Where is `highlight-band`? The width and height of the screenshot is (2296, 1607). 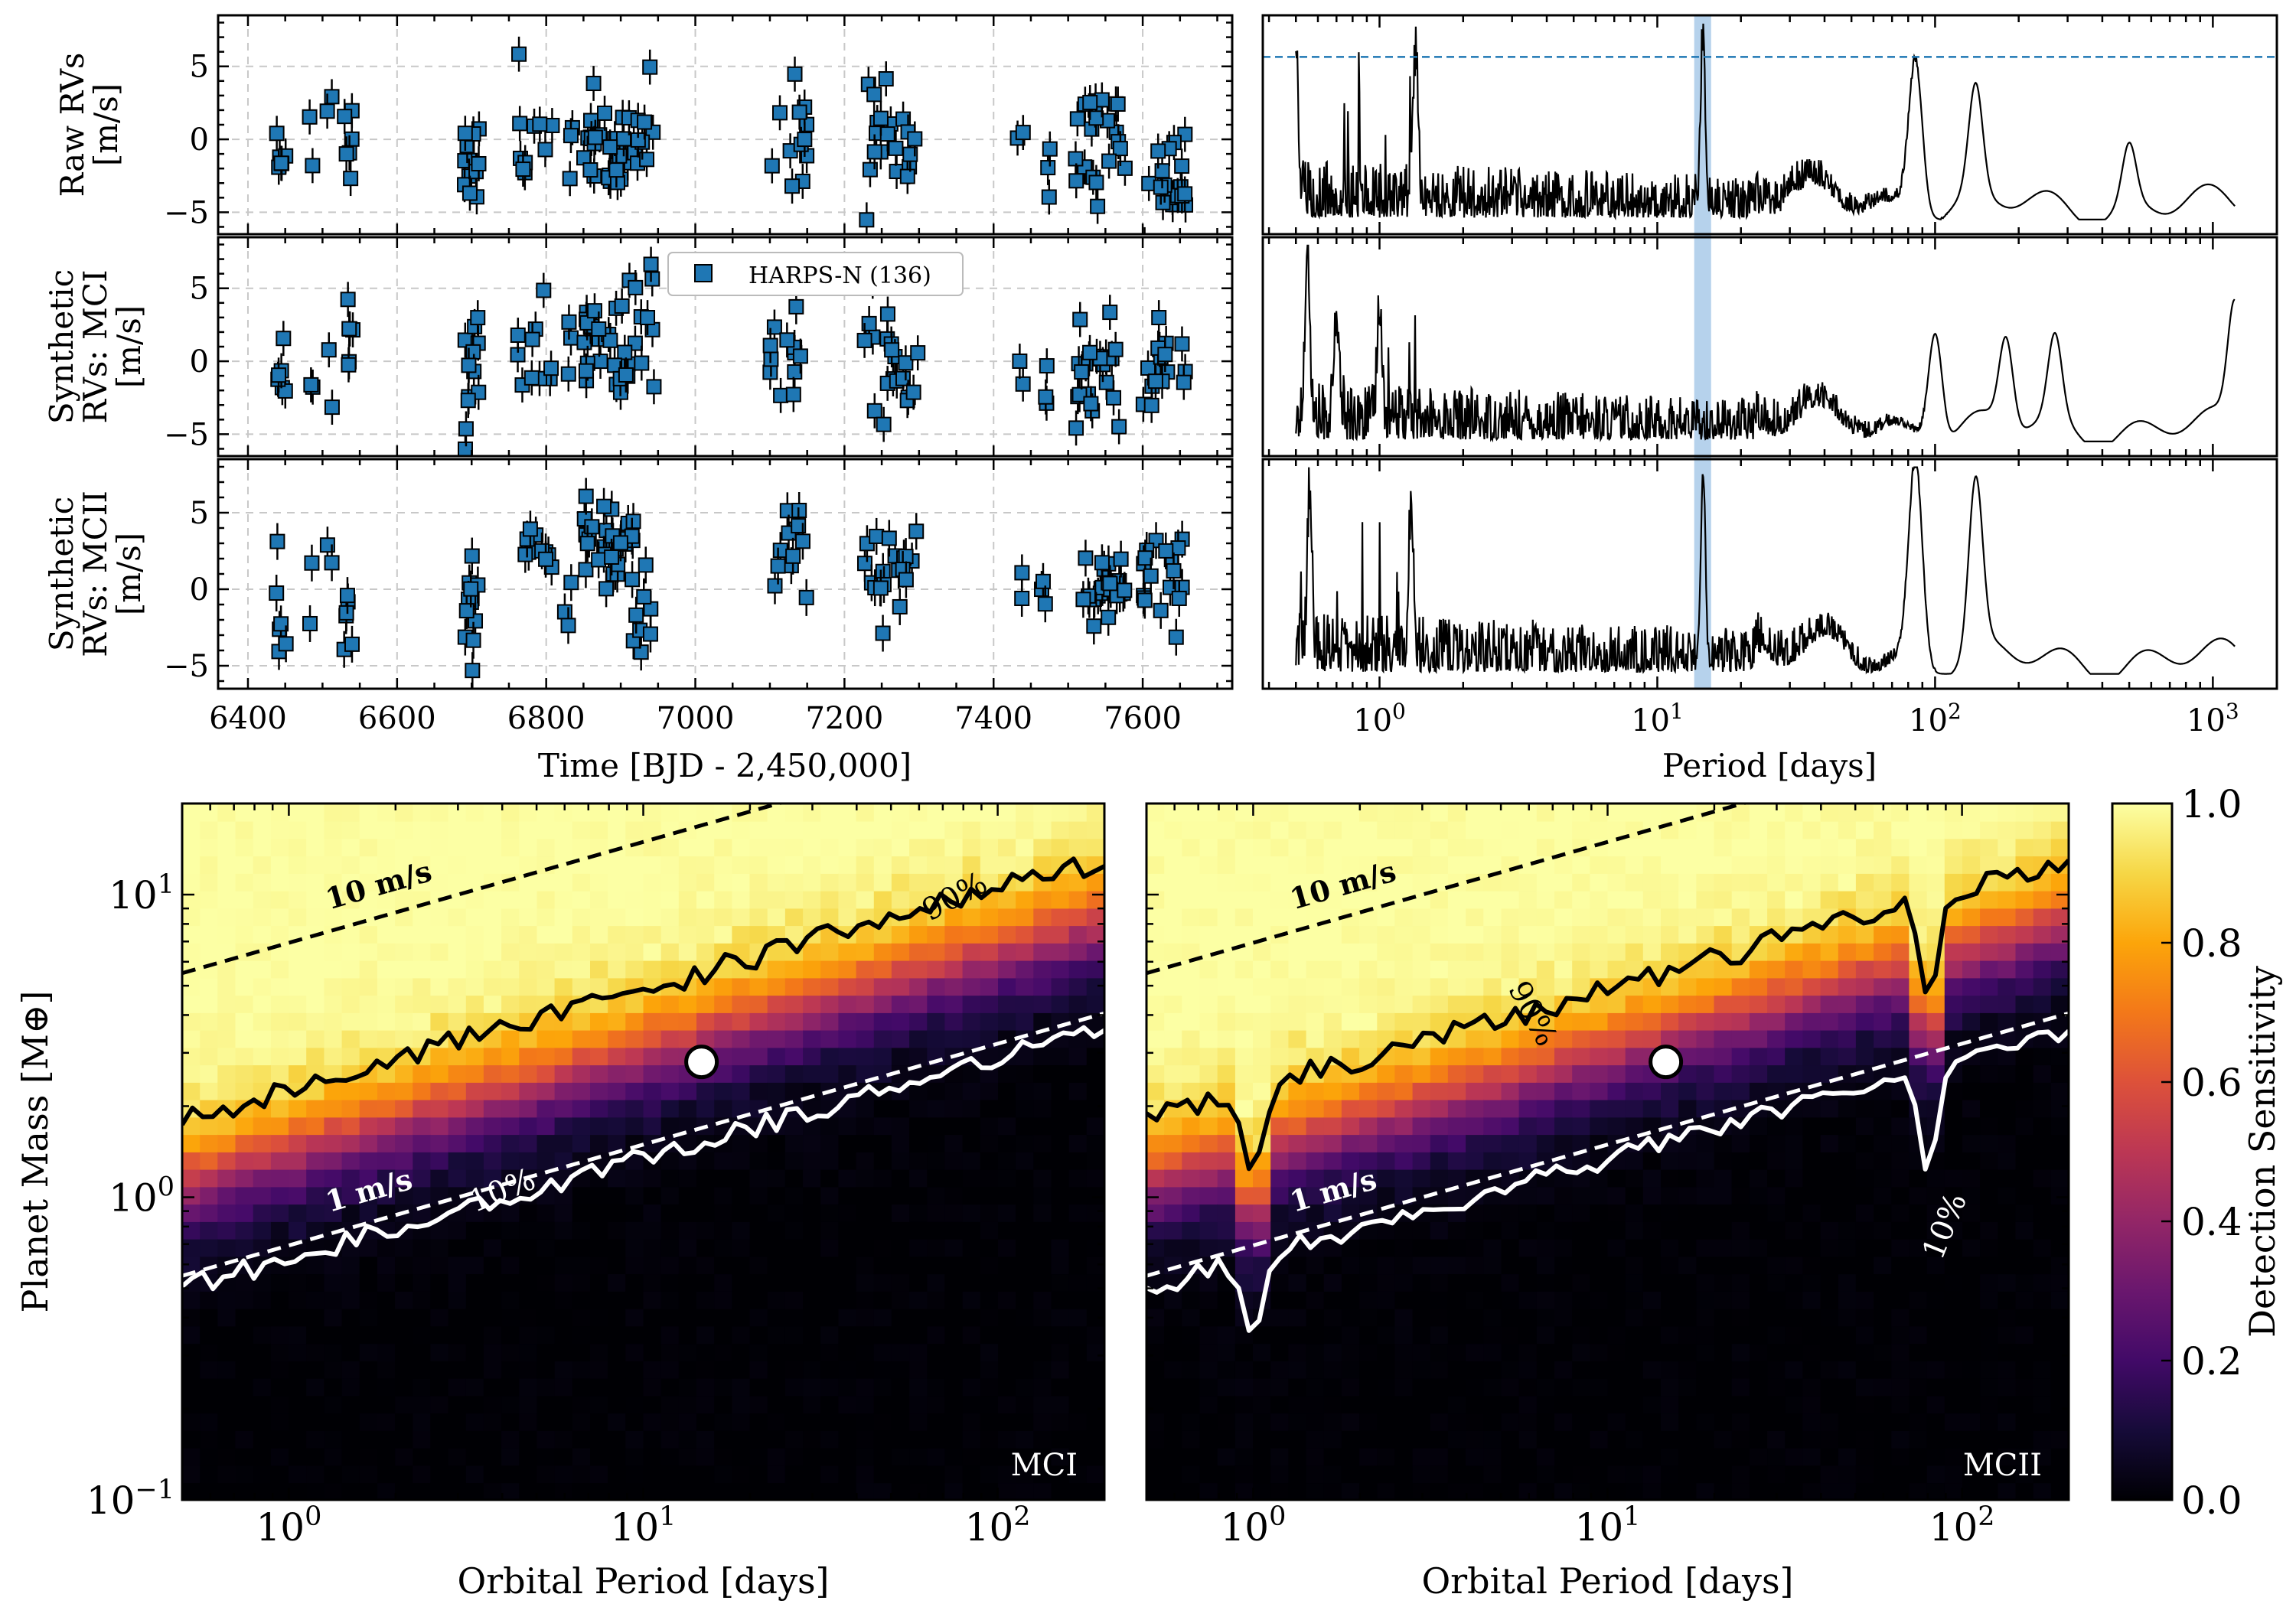 highlight-band is located at coordinates (1702, 352).